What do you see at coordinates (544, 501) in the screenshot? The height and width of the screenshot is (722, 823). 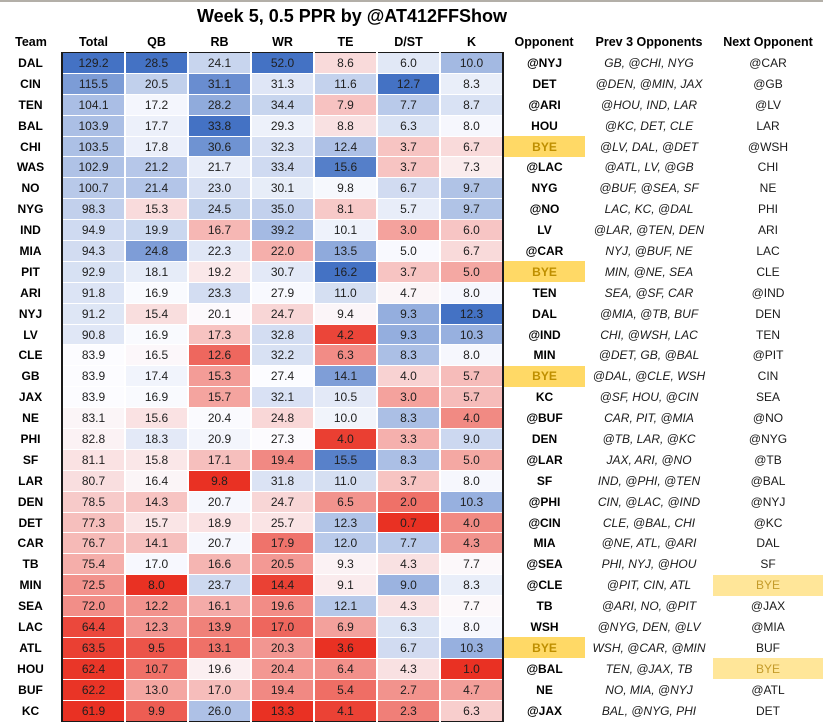 I see `opponent-cell: @PHI` at bounding box center [544, 501].